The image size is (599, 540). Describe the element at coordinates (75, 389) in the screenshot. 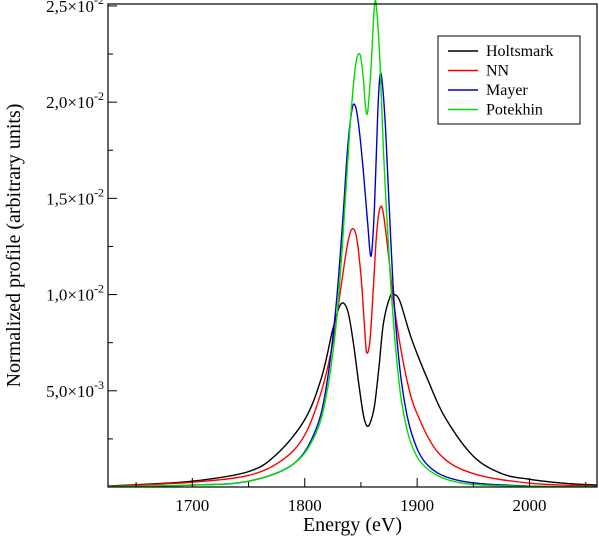

I see `y-tick-label: 5,0×10⁻³` at that location.